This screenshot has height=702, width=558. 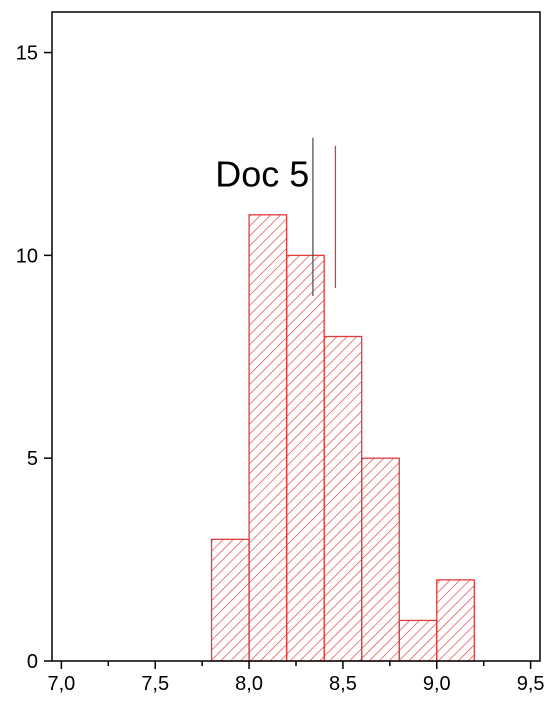 What do you see at coordinates (437, 684) in the screenshot?
I see `x-tick-label-5: 9,0` at bounding box center [437, 684].